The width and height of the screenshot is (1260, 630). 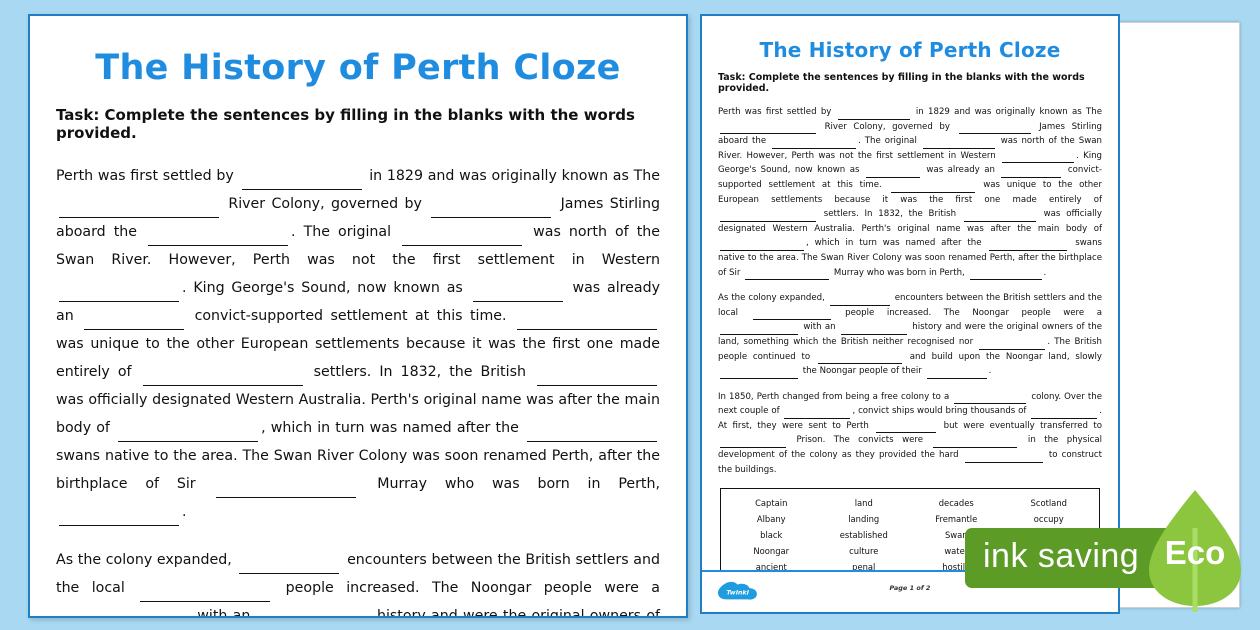 What do you see at coordinates (864, 567) in the screenshot?
I see `word-bank-word: penal` at bounding box center [864, 567].